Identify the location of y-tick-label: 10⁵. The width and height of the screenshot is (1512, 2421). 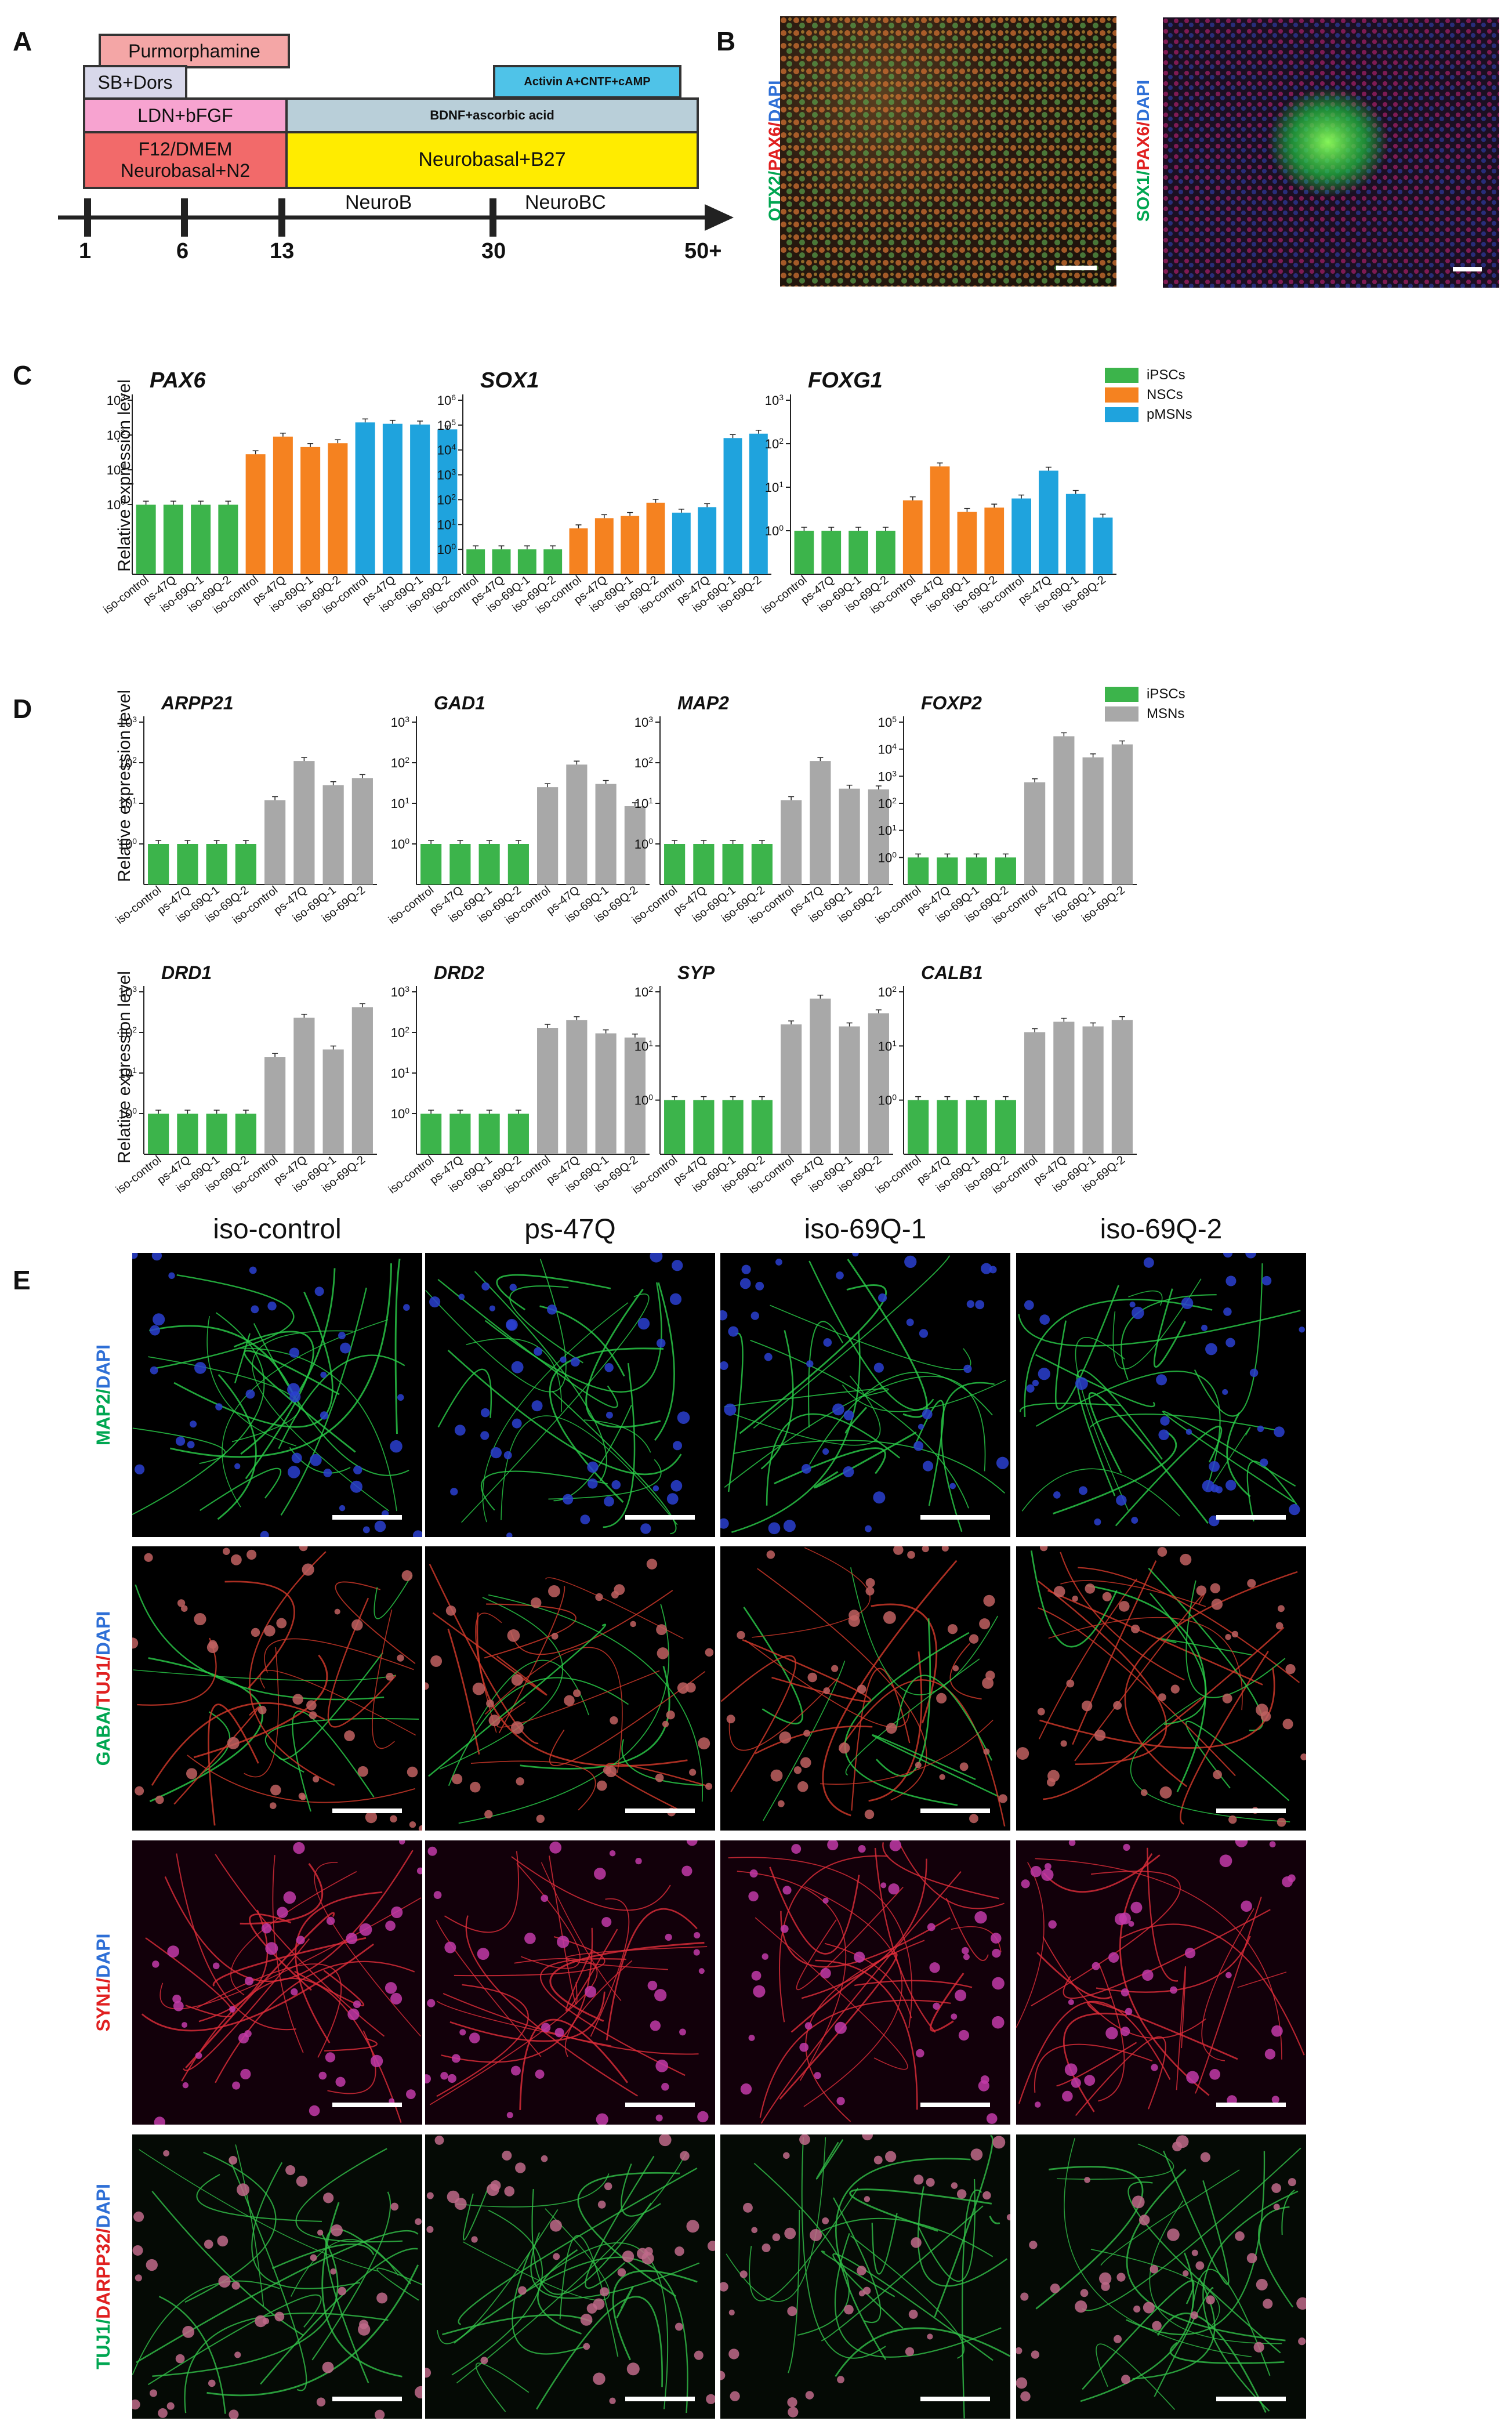
(446, 425).